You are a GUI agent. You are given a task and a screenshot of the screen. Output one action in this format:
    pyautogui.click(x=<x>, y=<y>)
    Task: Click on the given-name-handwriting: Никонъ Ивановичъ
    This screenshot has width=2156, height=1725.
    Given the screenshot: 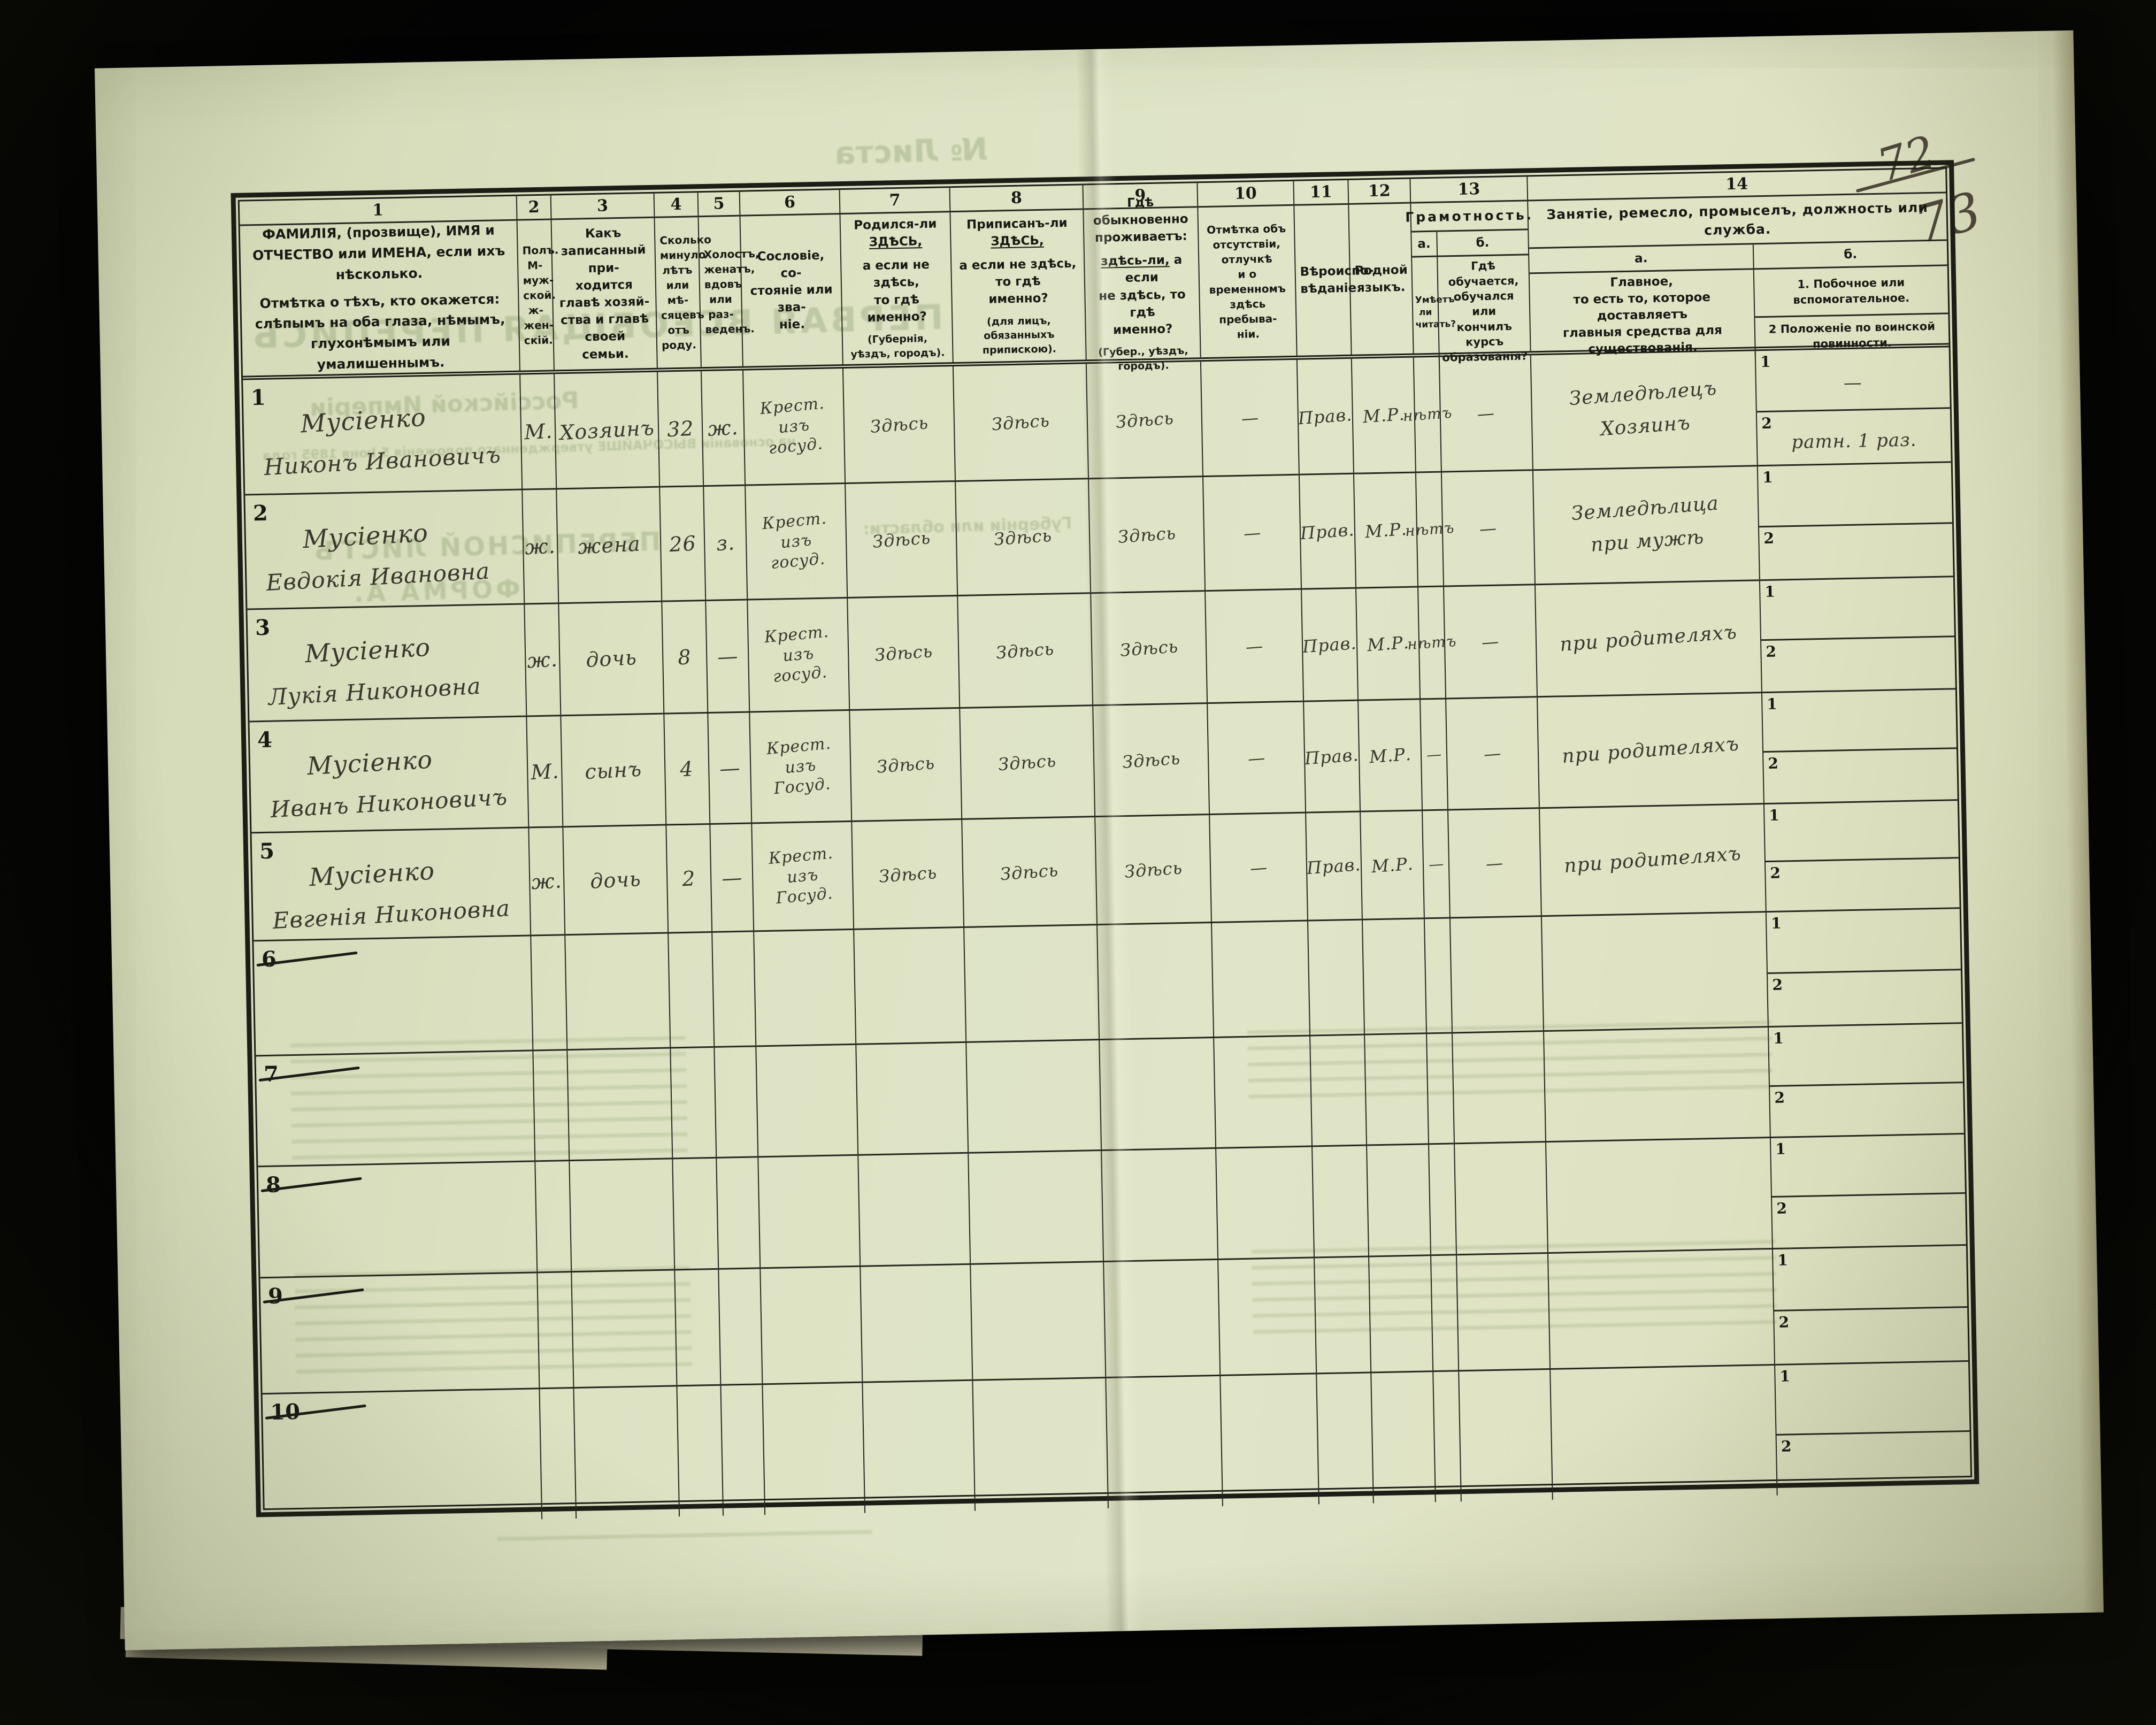 What is the action you would take?
    pyautogui.click(x=383, y=461)
    